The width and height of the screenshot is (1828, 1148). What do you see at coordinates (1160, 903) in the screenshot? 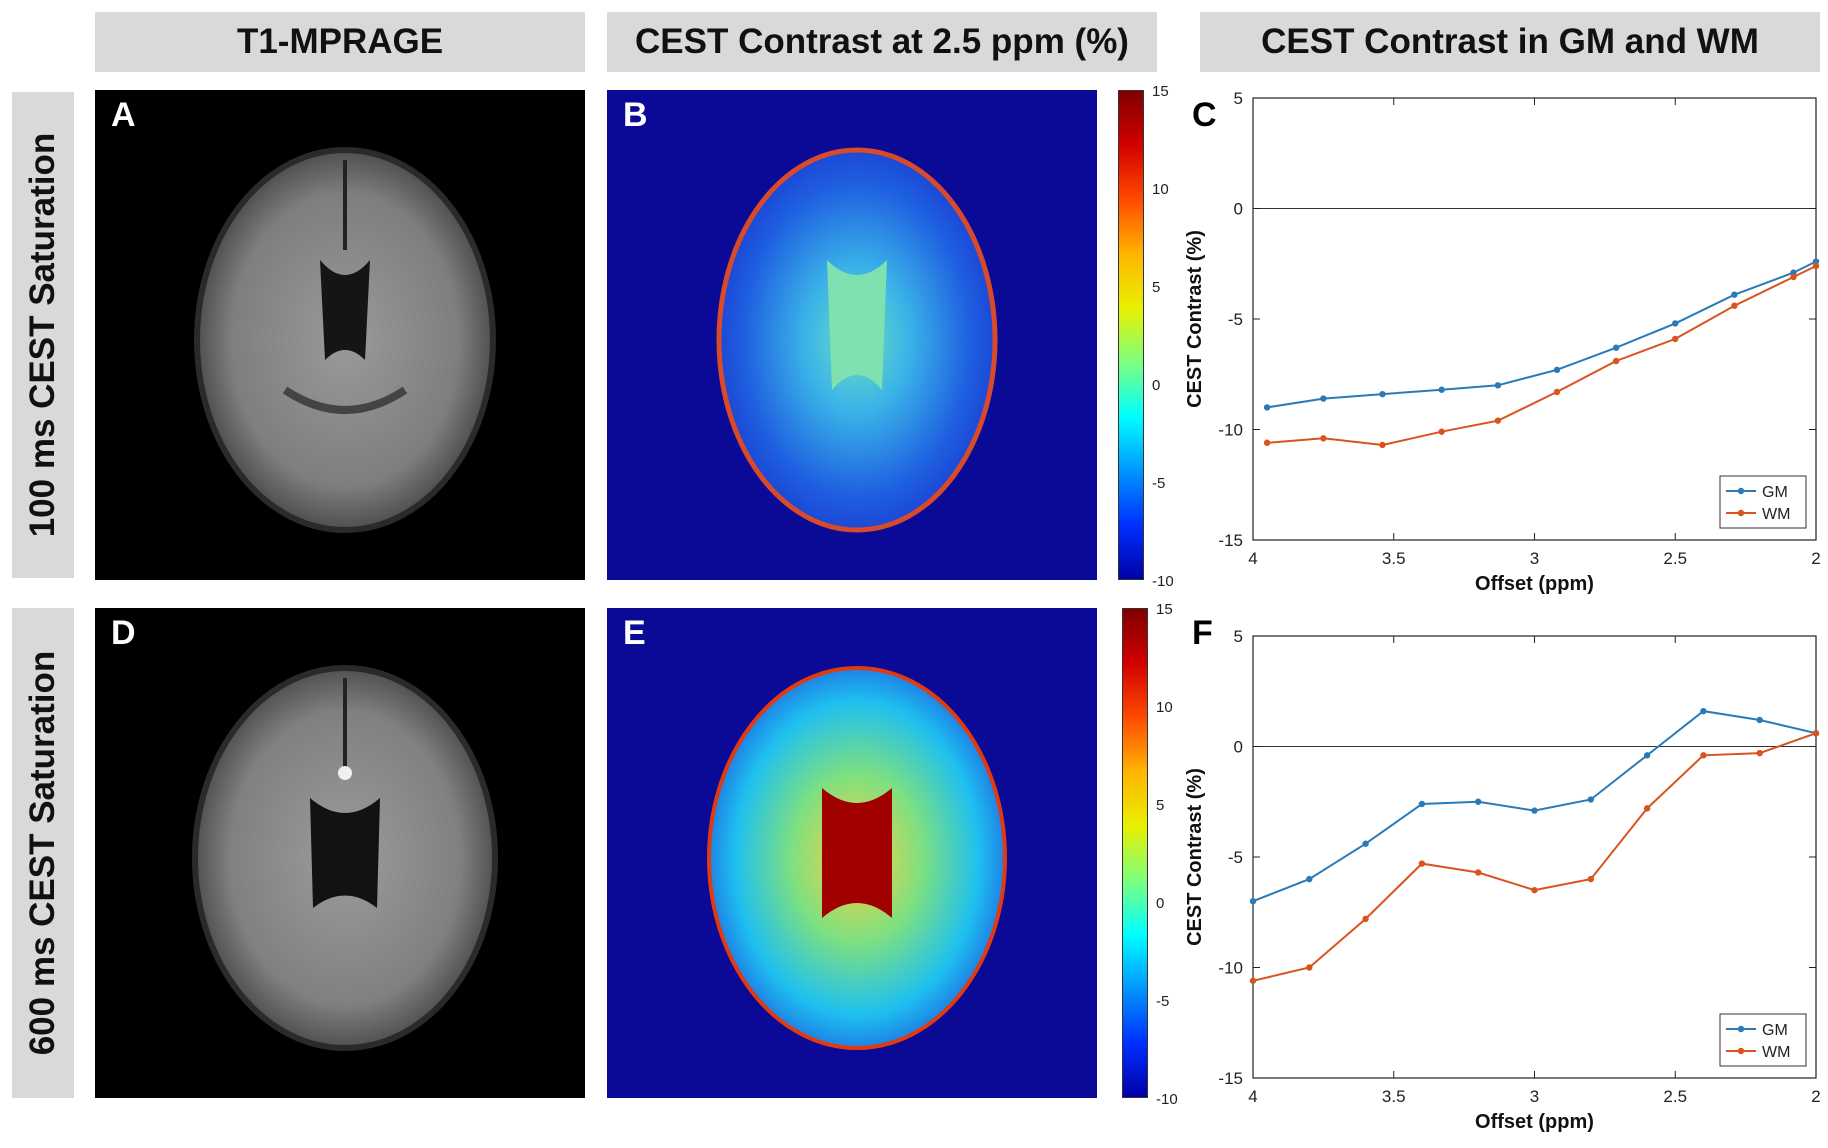
I see `colorbar-bottom-tick-0: 0` at bounding box center [1160, 903].